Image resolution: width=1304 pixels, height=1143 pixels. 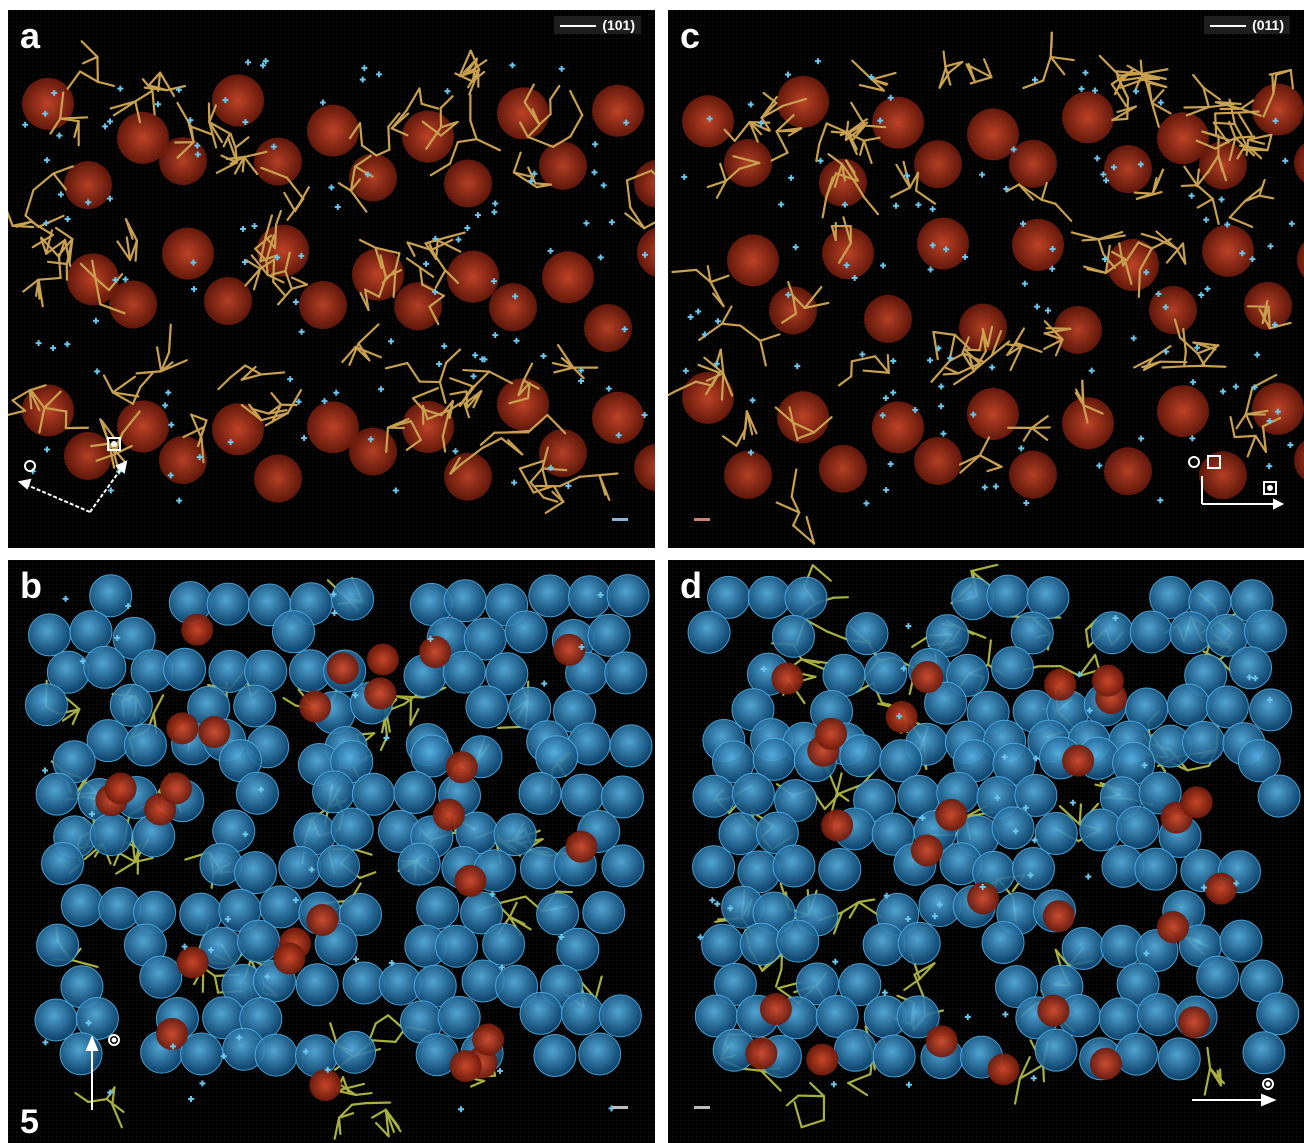 What do you see at coordinates (702, 1107) in the screenshot?
I see `scale-bar-d` at bounding box center [702, 1107].